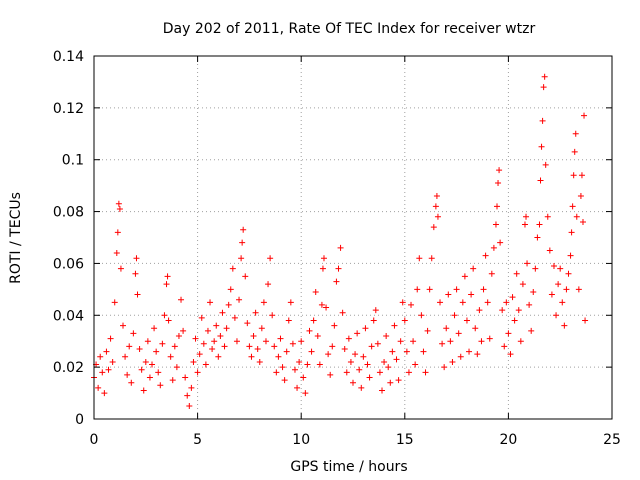  Describe the element at coordinates (508, 440) in the screenshot. I see `x-tick-label: 20` at that location.